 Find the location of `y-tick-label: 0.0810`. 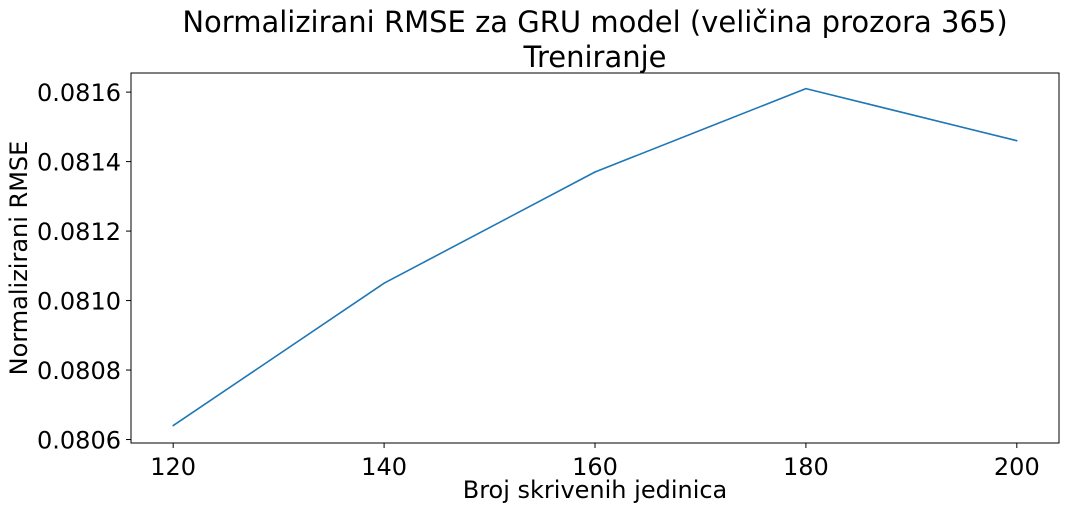

y-tick-label: 0.0810 is located at coordinates (79, 302).